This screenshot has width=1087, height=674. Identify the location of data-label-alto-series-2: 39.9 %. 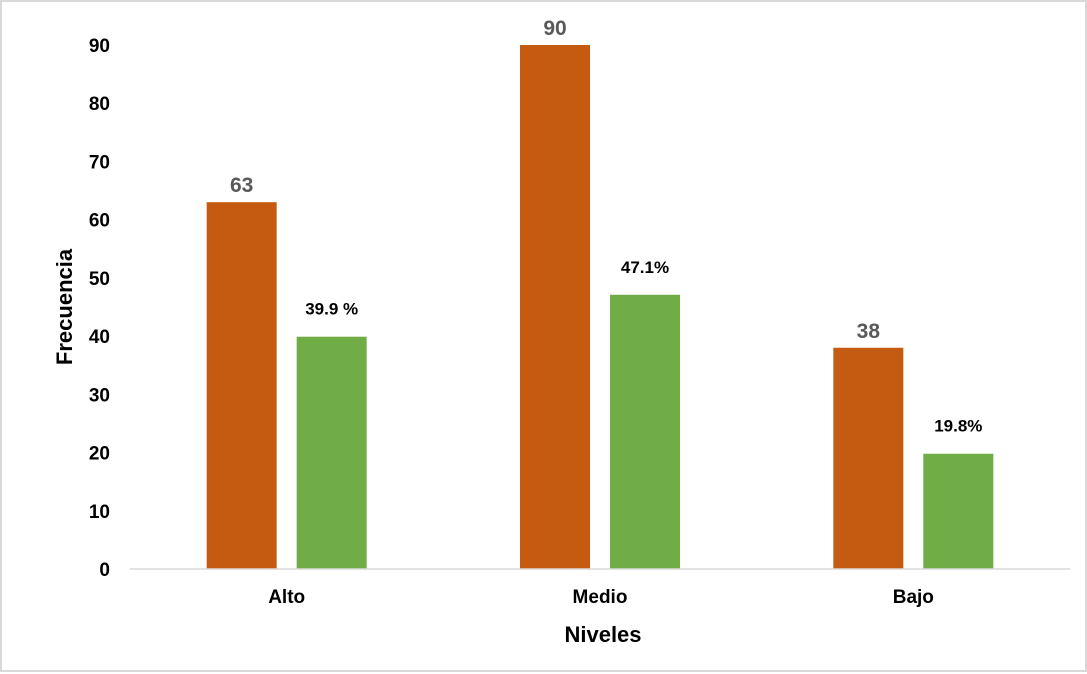
(331, 309).